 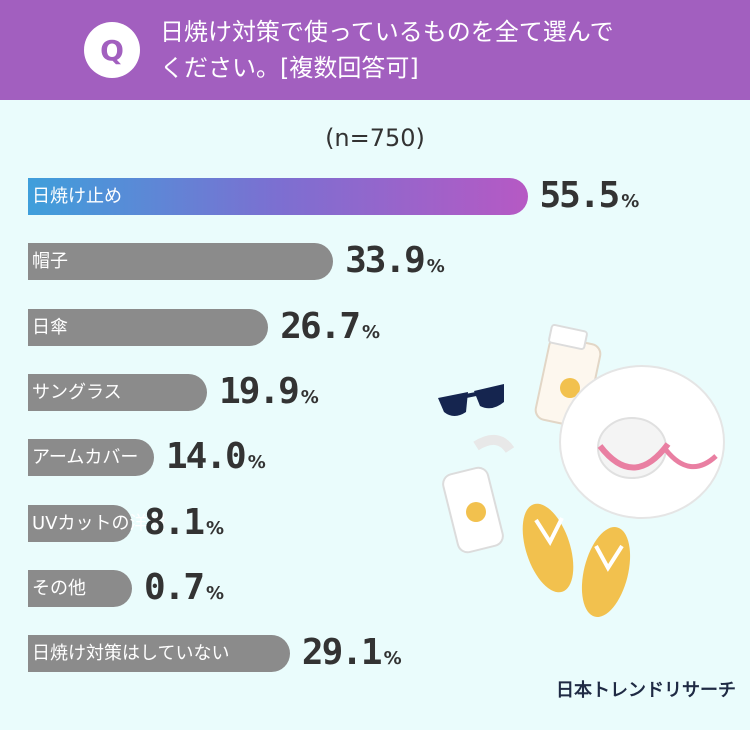 I want to click on bar-value-number-4: 14.0, so click(x=206, y=457).